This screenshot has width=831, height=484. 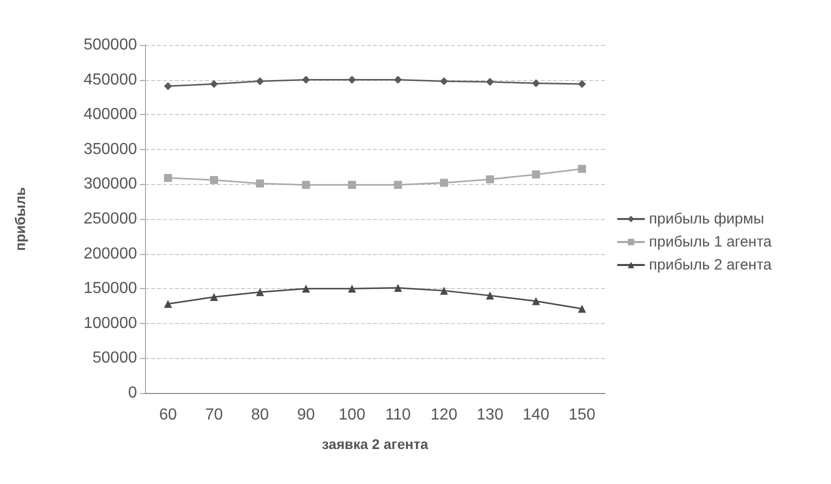 What do you see at coordinates (111, 45) in the screenshot?
I see `y-tick-label: 500000` at bounding box center [111, 45].